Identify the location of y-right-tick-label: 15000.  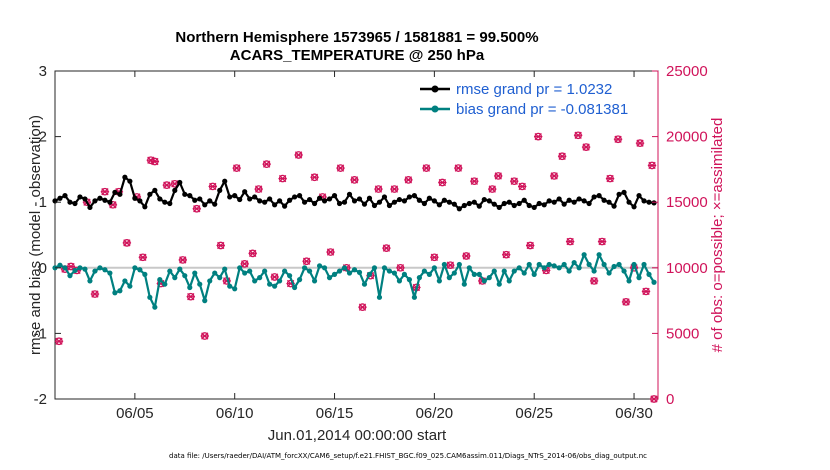
(687, 202).